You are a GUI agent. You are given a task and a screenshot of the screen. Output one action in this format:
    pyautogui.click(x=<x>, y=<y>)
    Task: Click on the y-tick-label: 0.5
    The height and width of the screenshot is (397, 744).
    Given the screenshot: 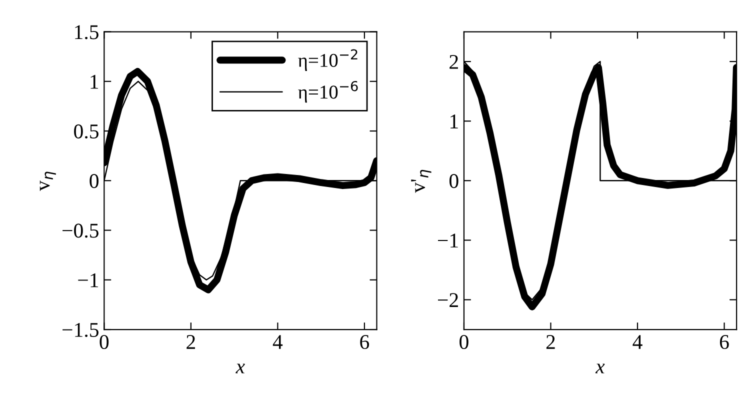 What is the action you would take?
    pyautogui.click(x=86, y=131)
    